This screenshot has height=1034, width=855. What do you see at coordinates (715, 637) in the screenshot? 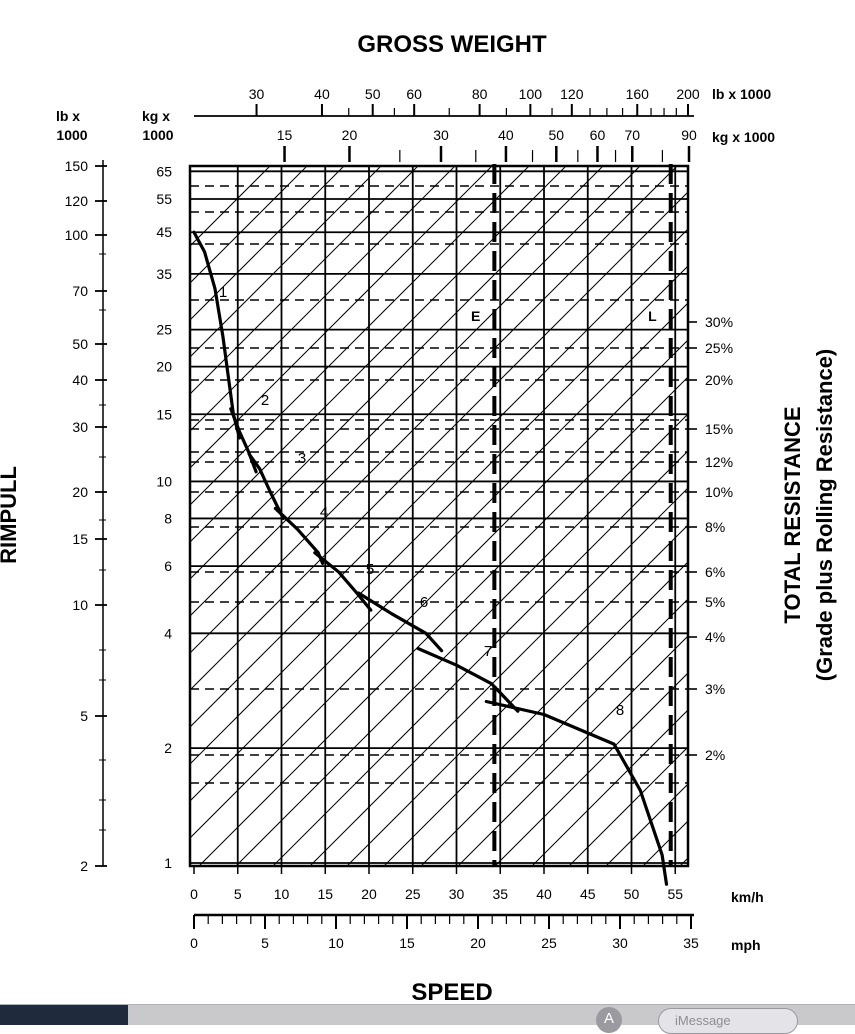
I see `resistance-tick-label: 4%` at bounding box center [715, 637].